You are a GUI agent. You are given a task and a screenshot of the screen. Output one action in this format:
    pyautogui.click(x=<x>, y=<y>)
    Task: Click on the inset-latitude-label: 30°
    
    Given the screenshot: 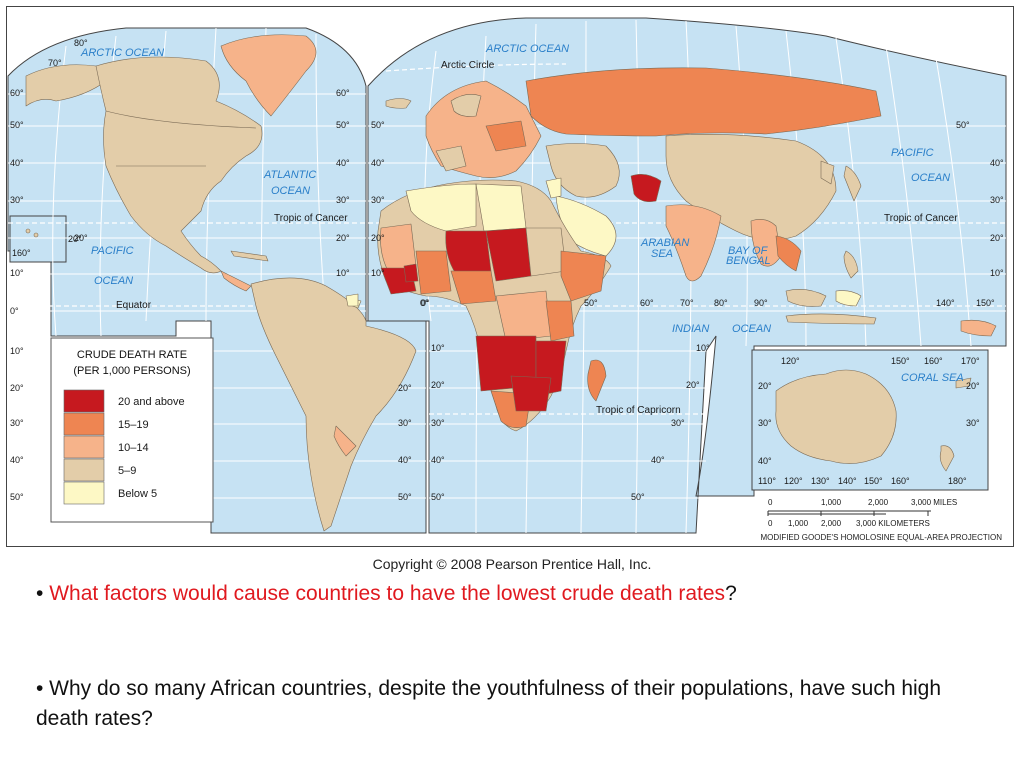 What is the action you would take?
    pyautogui.click(x=765, y=423)
    